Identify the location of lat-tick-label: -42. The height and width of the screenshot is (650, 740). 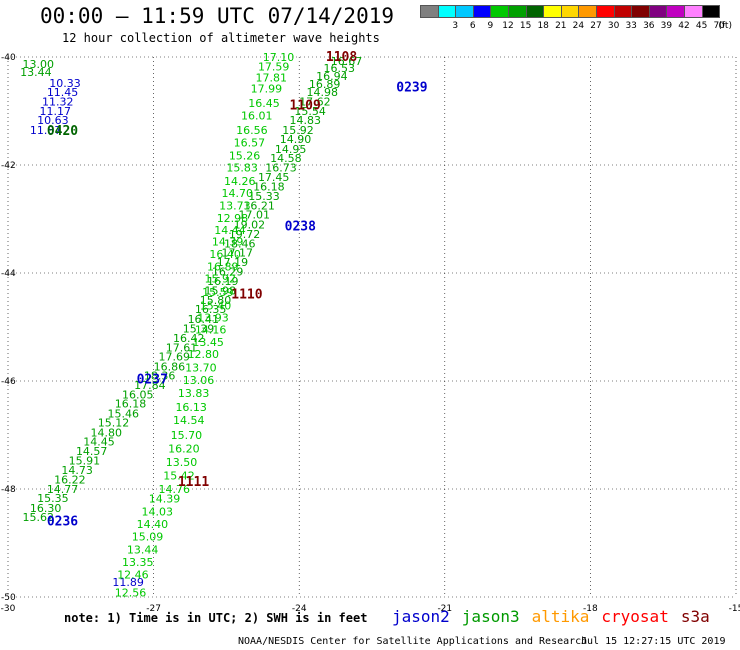
(8, 166).